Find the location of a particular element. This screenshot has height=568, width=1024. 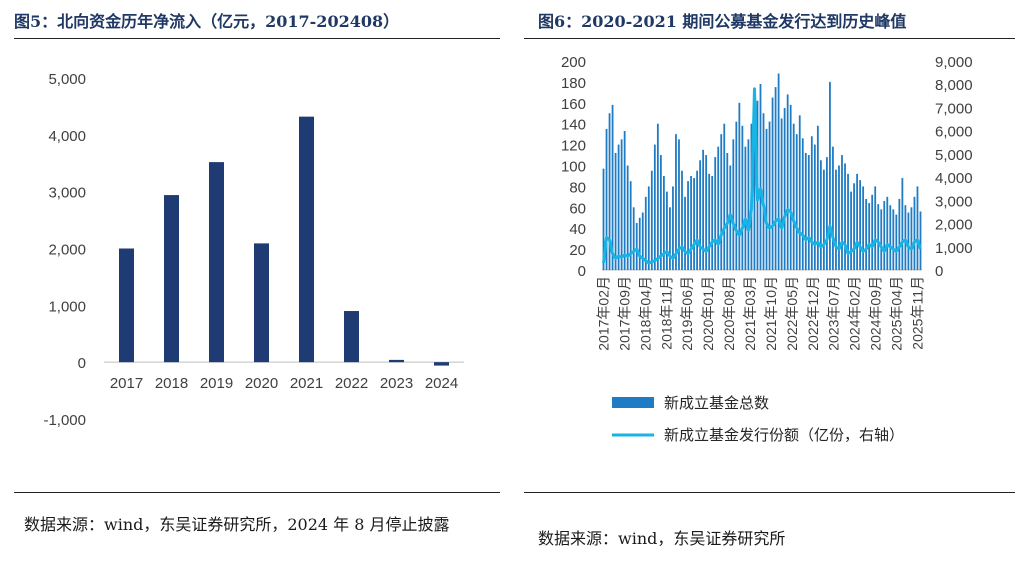

right-y-tick-label: 0 is located at coordinates (939, 271).